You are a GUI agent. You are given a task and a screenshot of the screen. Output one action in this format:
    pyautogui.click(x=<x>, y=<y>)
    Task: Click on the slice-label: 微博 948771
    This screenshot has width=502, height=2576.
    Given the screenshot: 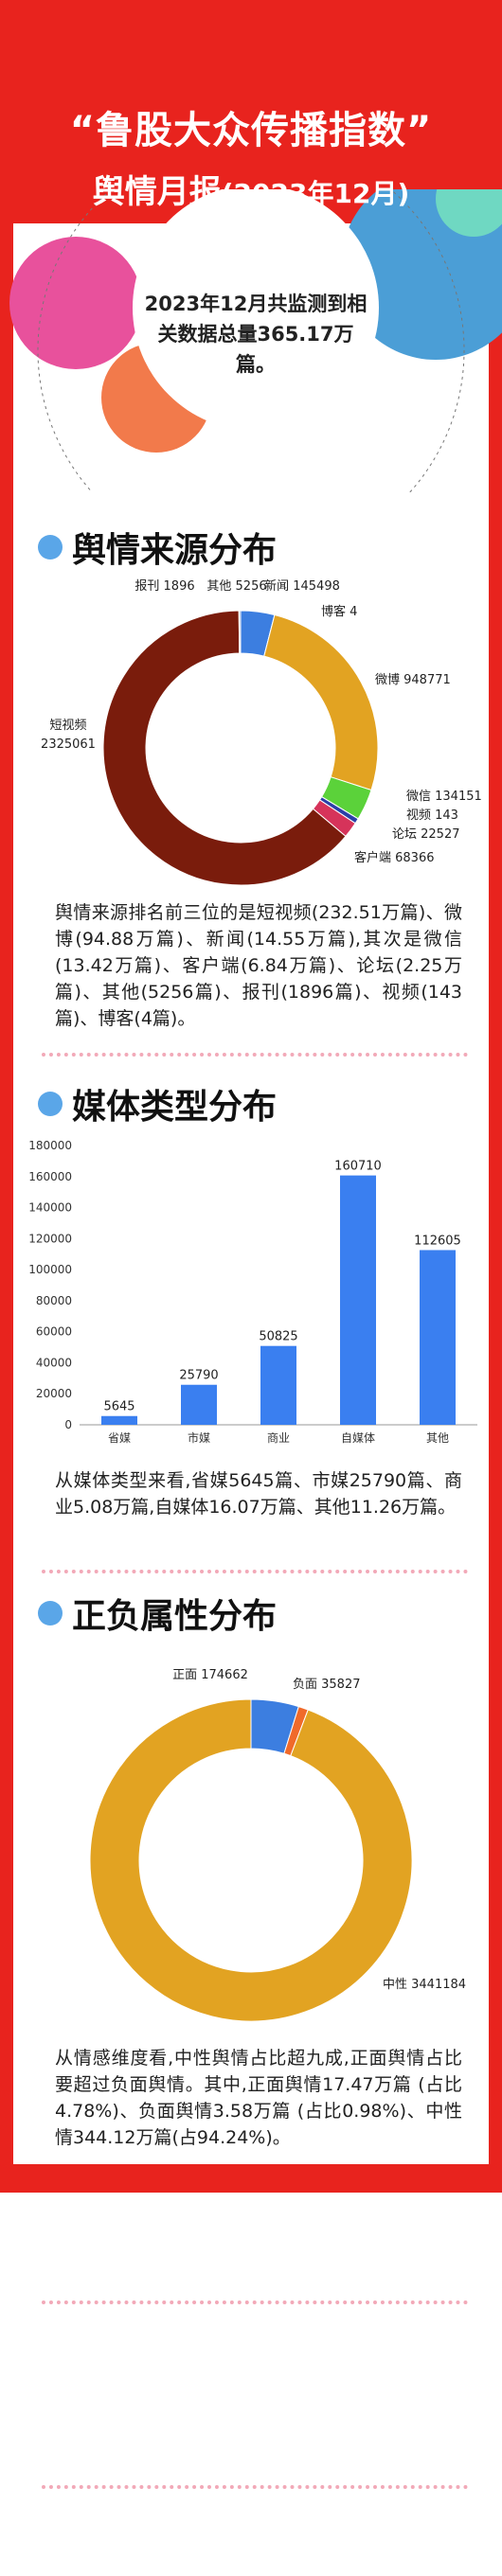 What is the action you would take?
    pyautogui.click(x=413, y=680)
    